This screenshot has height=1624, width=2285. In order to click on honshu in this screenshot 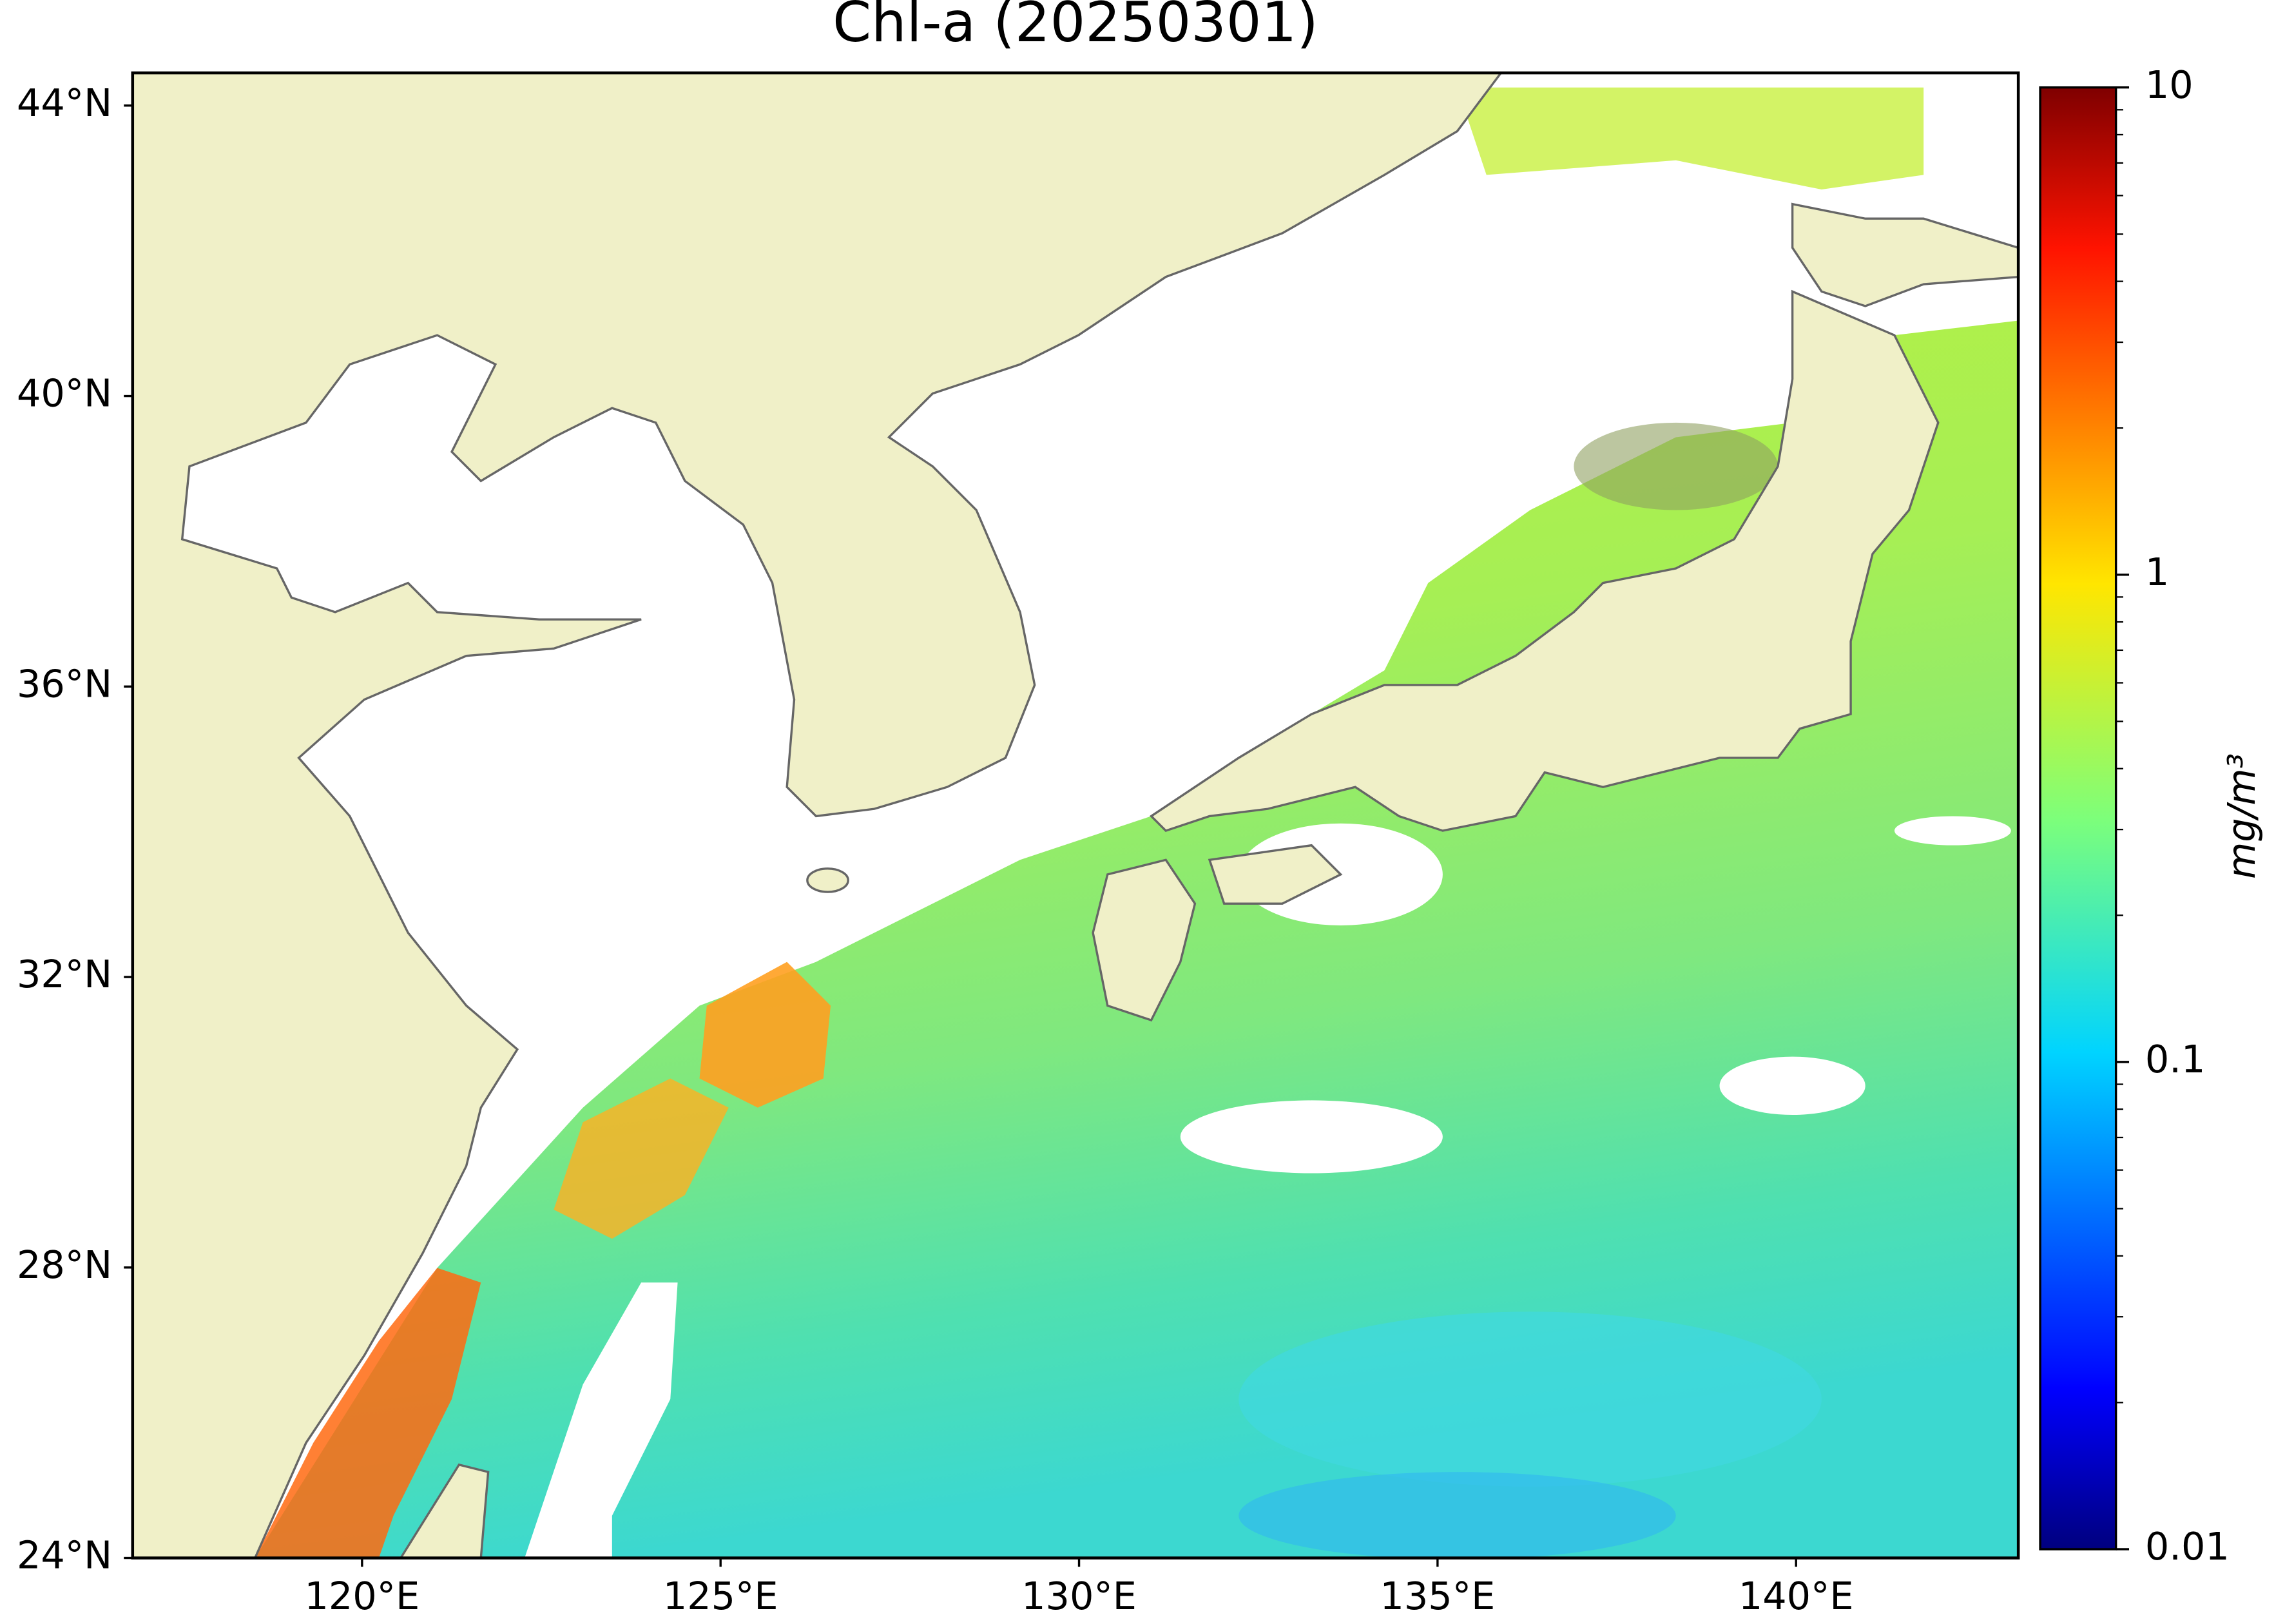, I will do `click(1544, 561)`.